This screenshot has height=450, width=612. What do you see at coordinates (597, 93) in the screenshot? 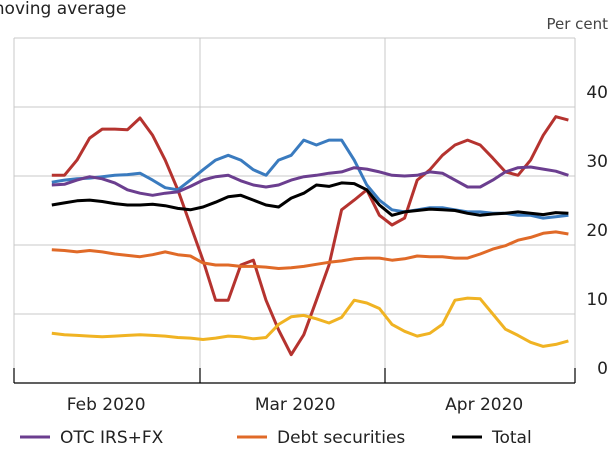
I see `y-tick-label: 40` at bounding box center [597, 93].